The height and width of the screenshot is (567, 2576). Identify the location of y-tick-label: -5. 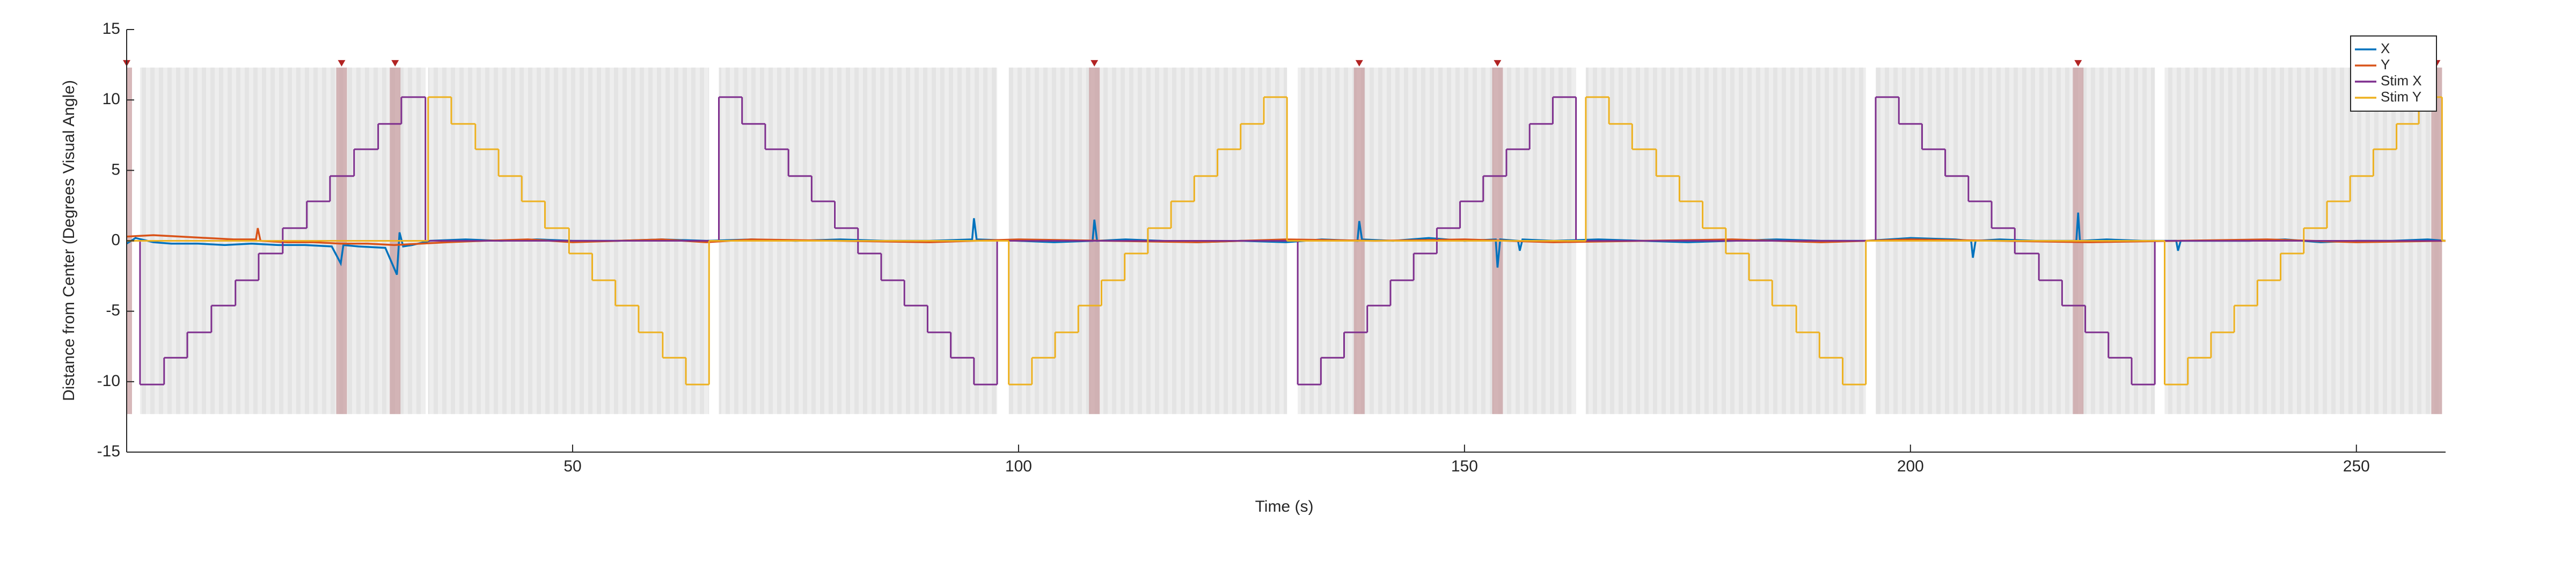
(113, 310).